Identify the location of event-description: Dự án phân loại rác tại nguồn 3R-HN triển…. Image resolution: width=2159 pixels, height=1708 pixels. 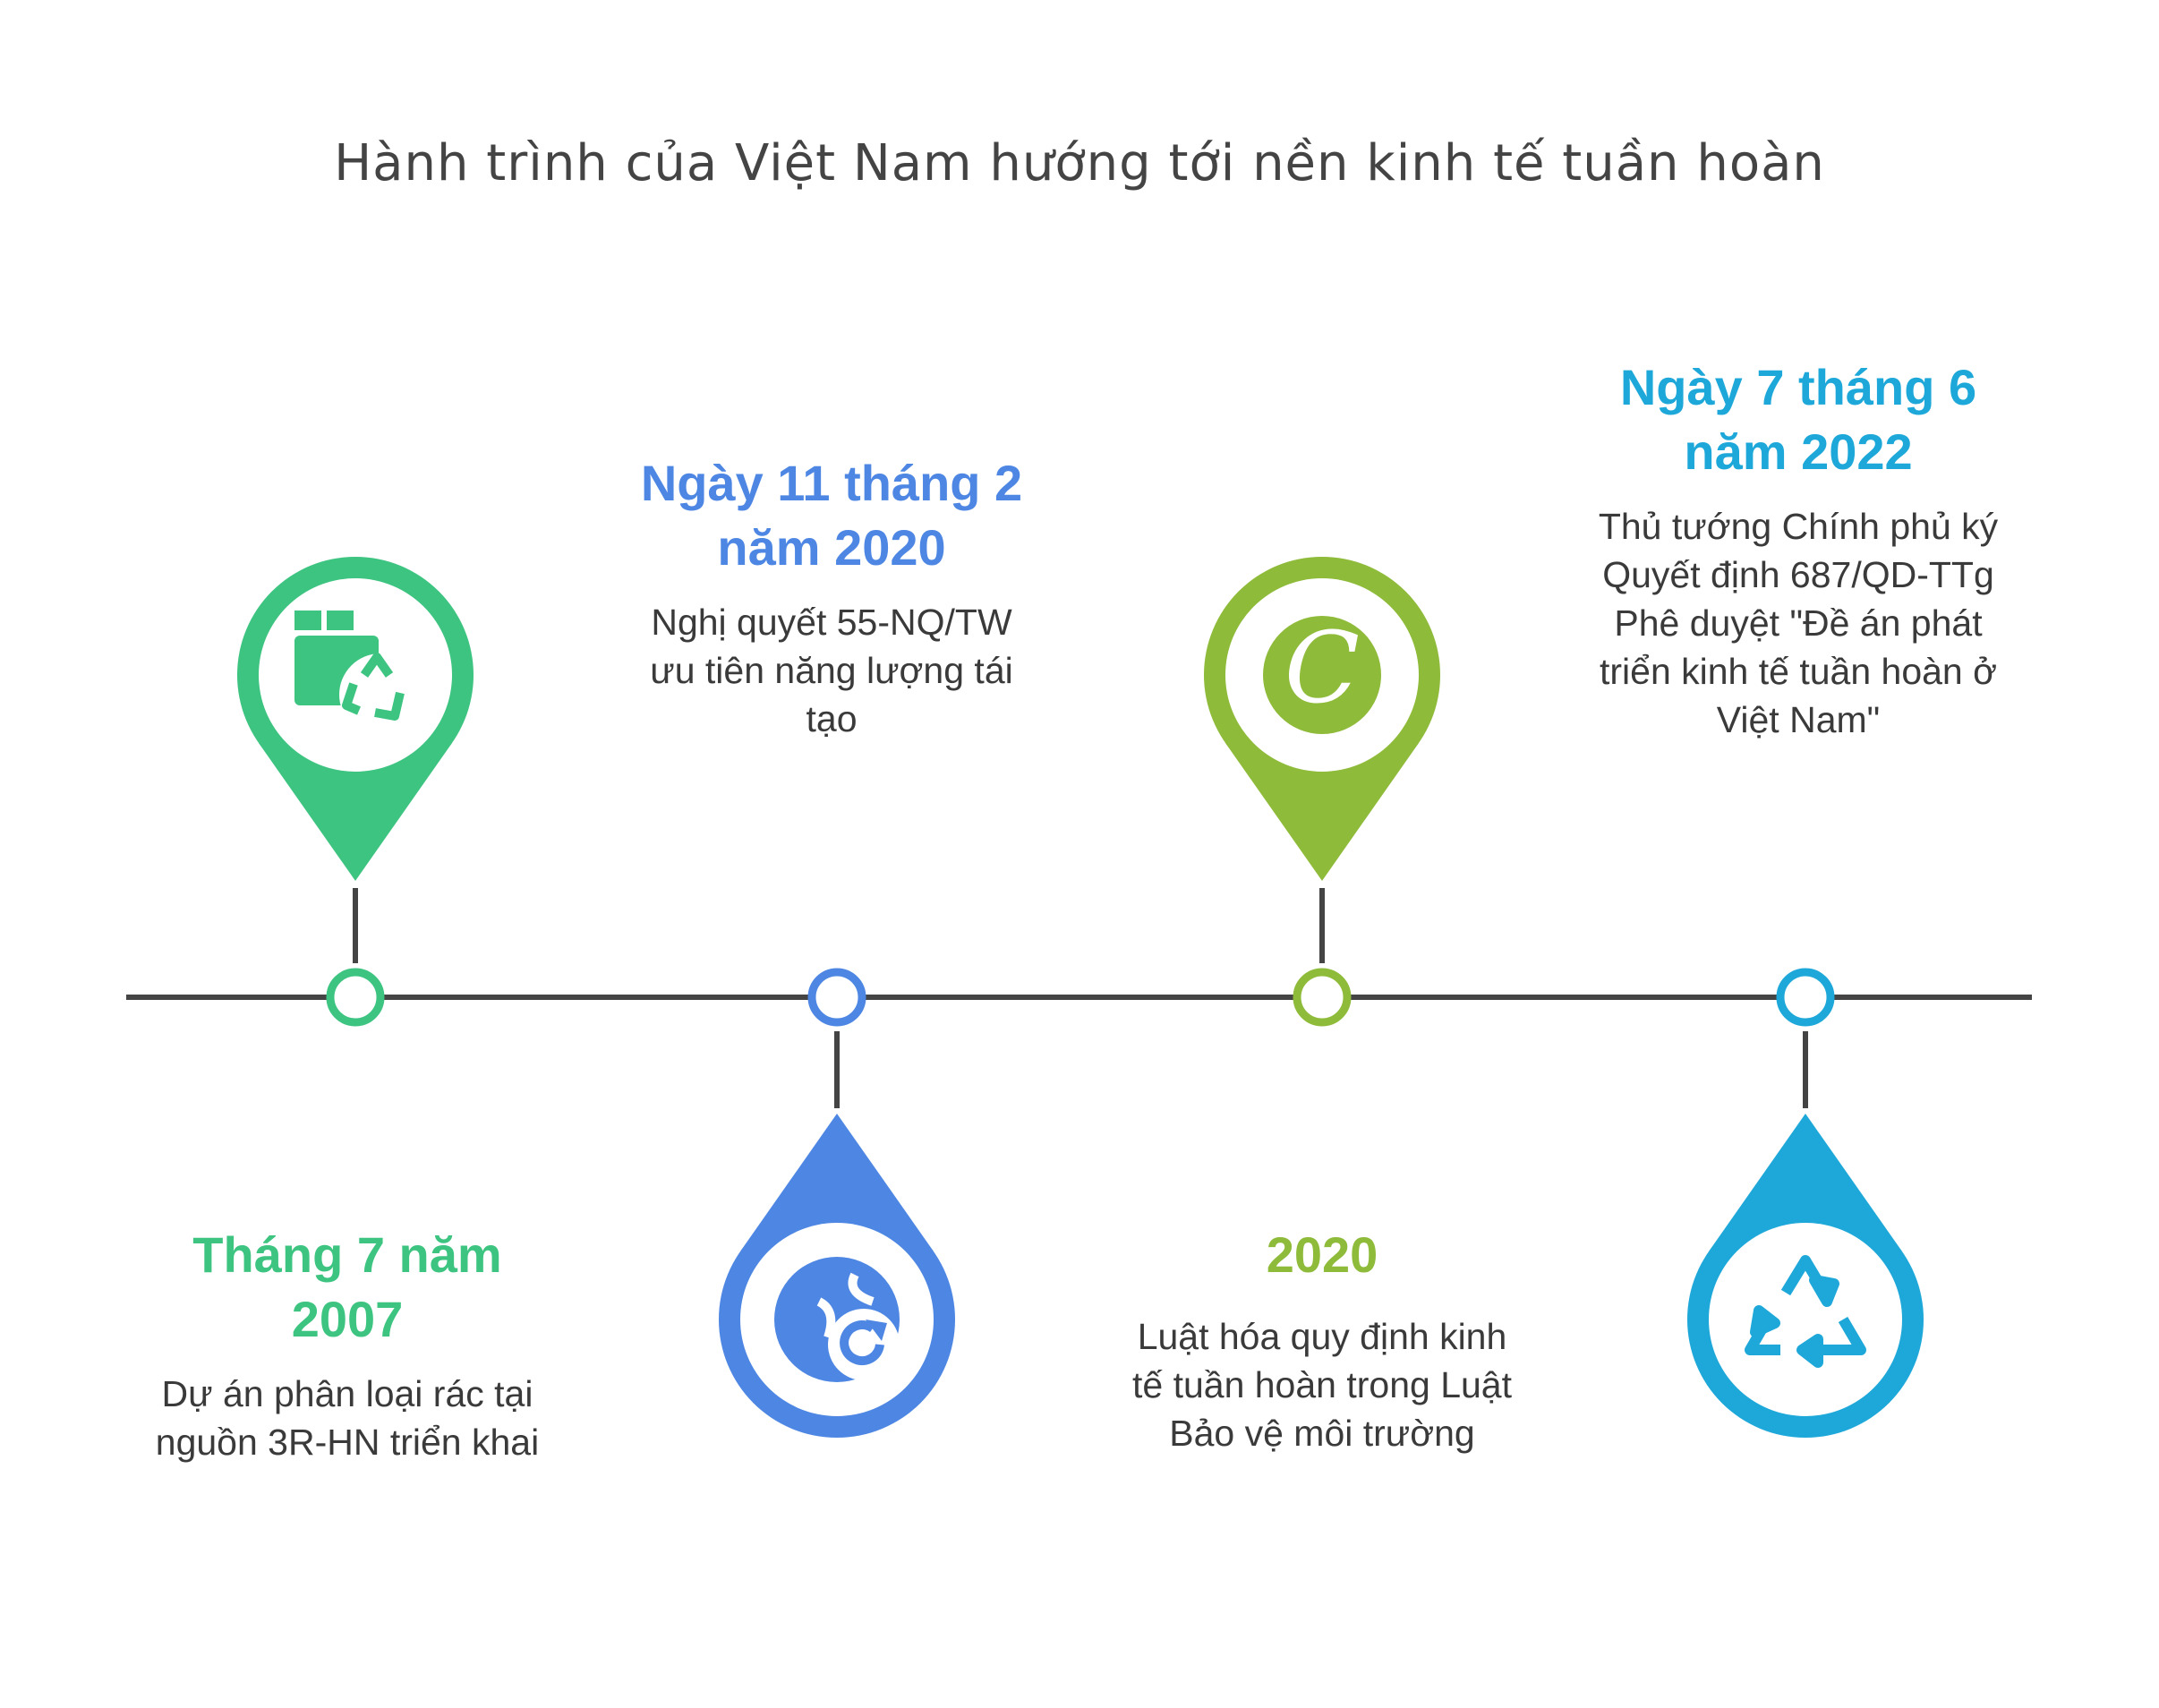
(347, 1418).